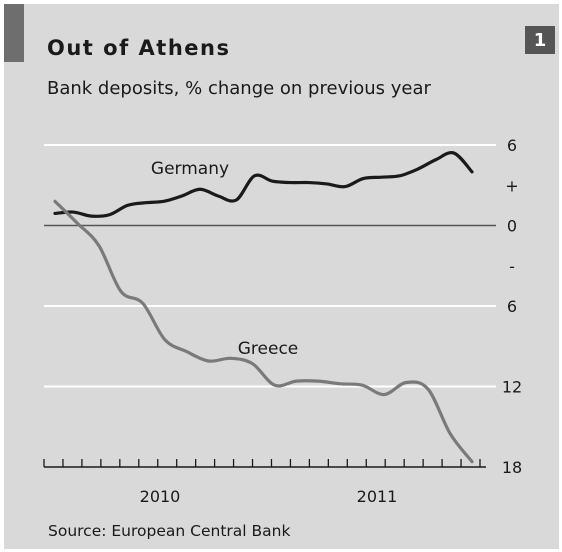 The width and height of the screenshot is (562, 552). Describe the element at coordinates (14, 33) in the screenshot. I see `accent-bar` at that location.